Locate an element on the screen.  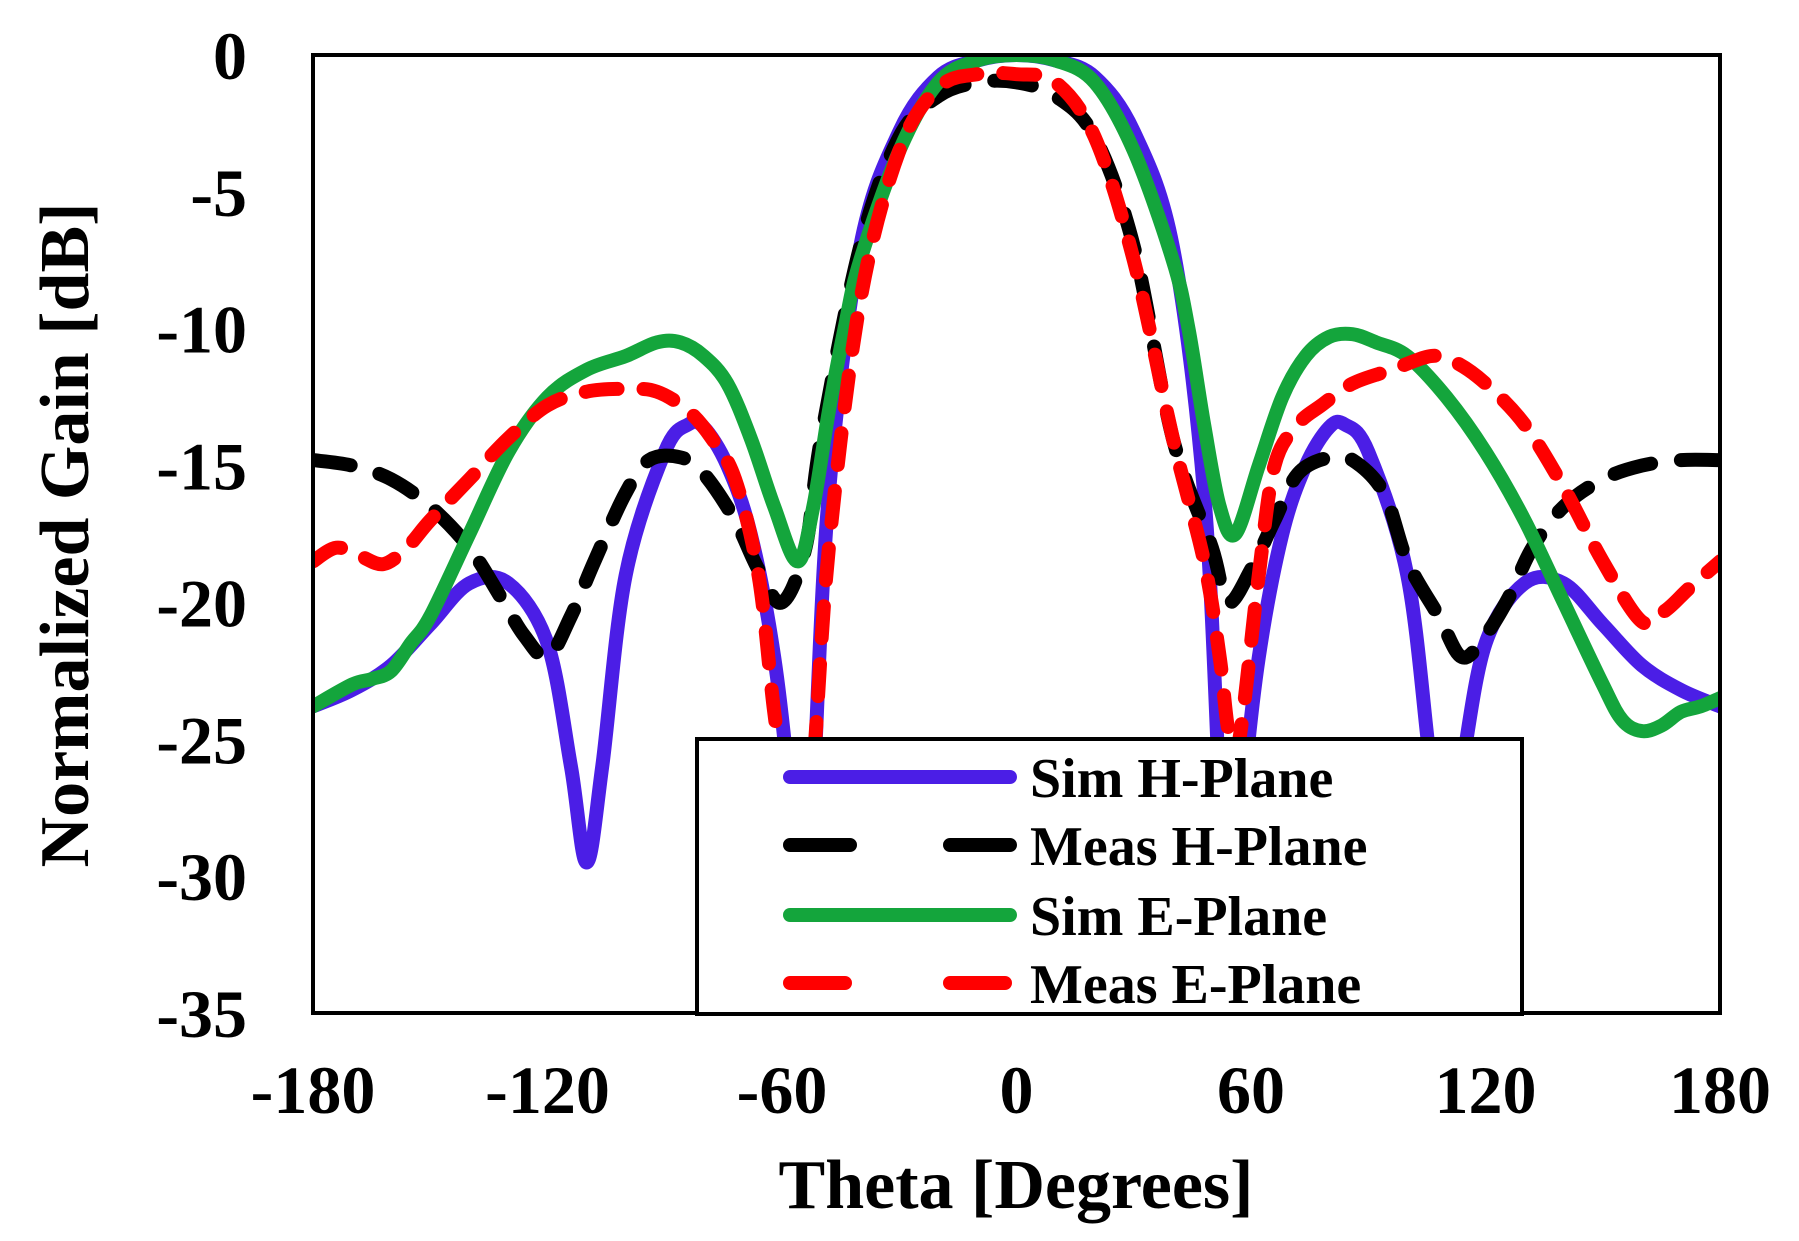
legend-label: Meas H-Plane is located at coordinates (1198, 847).